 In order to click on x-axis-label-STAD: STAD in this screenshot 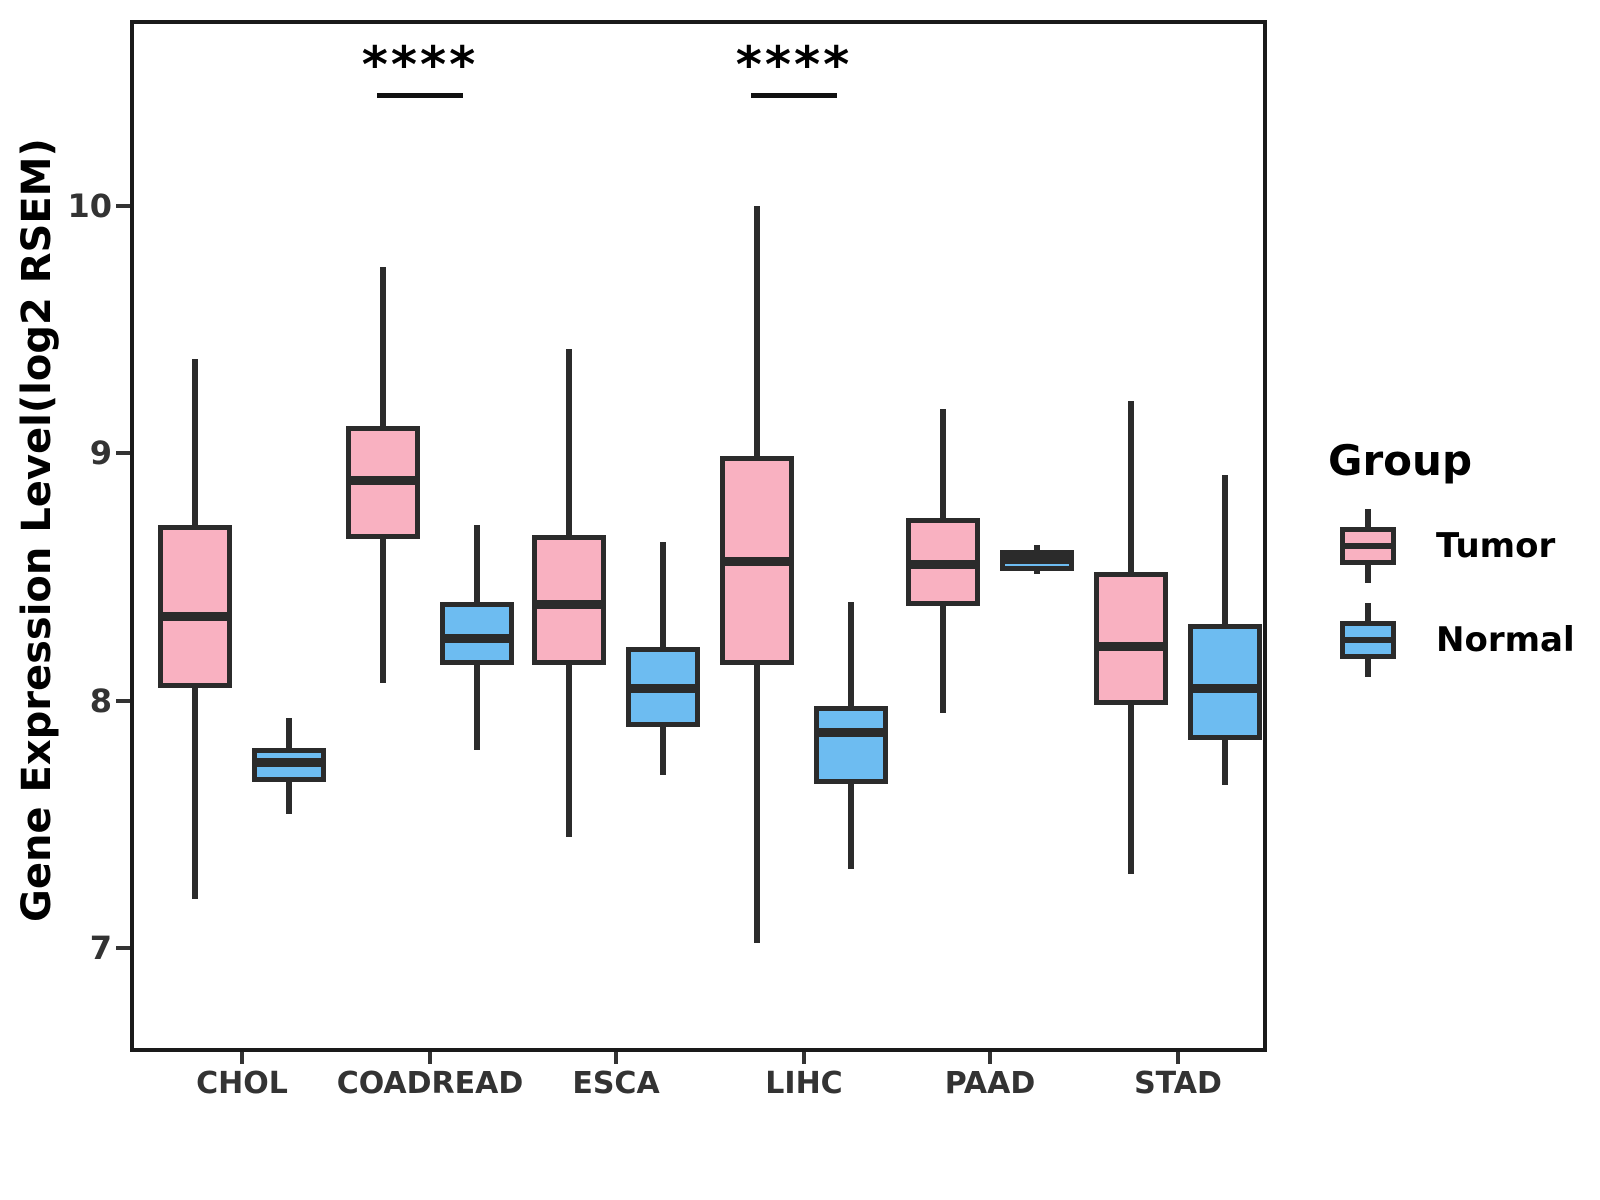, I will do `click(1178, 1083)`.